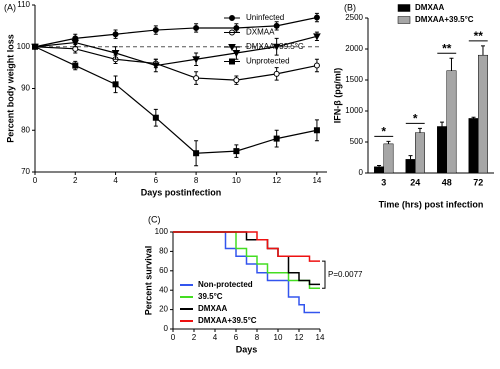 The image size is (500, 369). Describe the element at coordinates (357, 141) in the screenshot. I see `y-tick-label: 500` at that location.